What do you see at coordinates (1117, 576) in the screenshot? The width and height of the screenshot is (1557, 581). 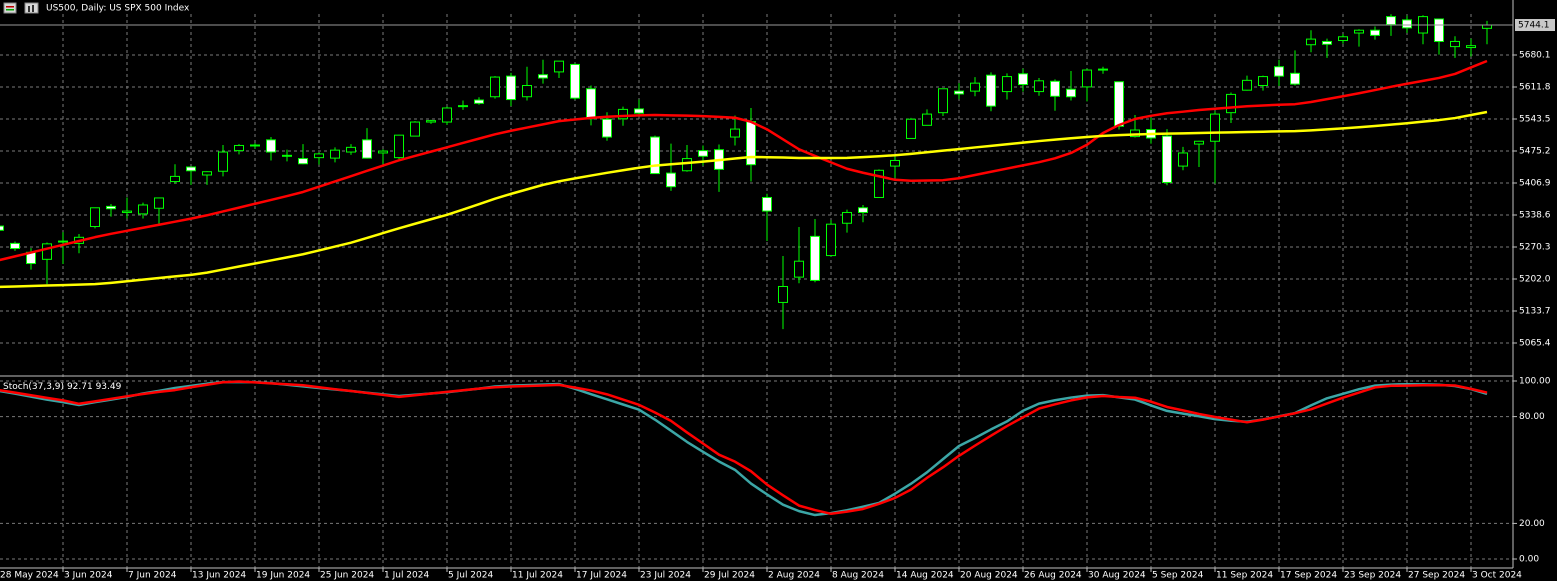 I see `x-tick-label: 30 Aug 2024` at bounding box center [1117, 576].